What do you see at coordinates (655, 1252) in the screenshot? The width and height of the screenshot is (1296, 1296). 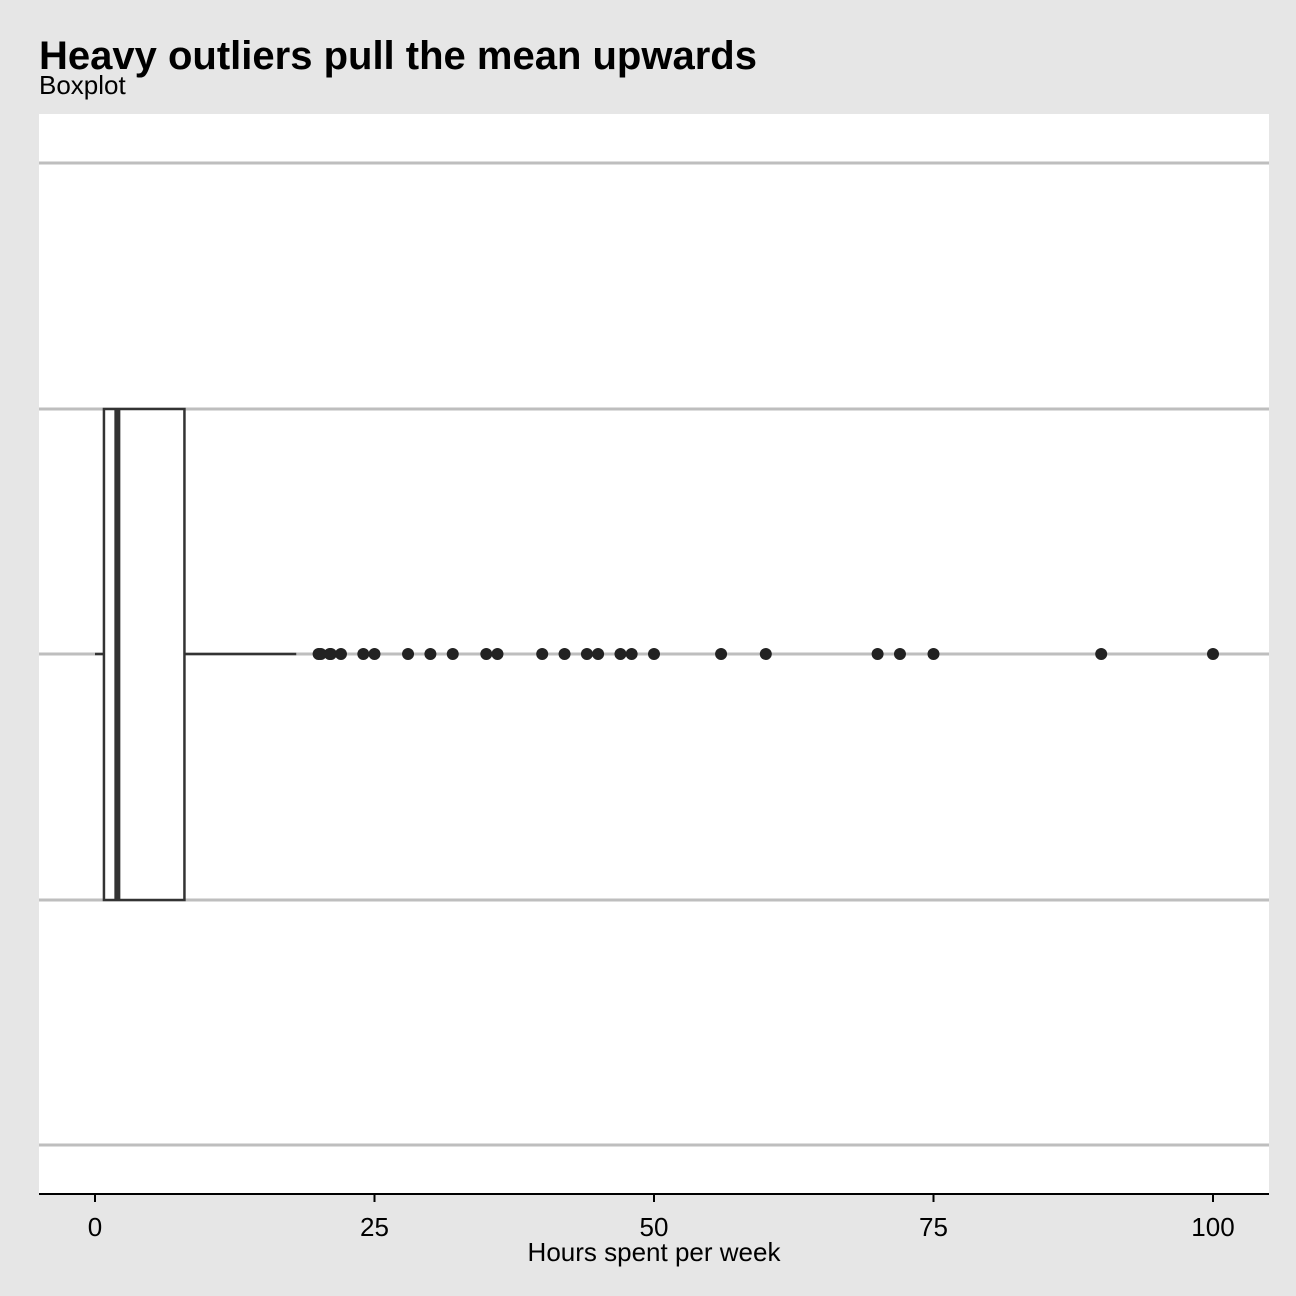 I see `x-axis-title: Hours spent per week` at bounding box center [655, 1252].